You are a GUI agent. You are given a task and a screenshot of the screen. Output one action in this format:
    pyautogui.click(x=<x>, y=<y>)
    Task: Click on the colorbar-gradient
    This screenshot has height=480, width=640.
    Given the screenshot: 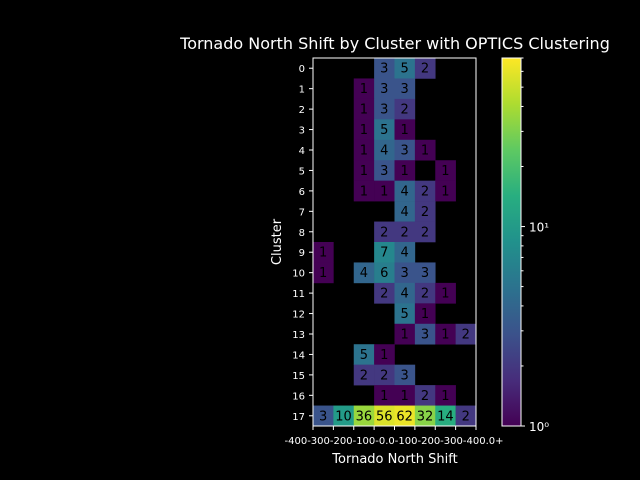 What is the action you would take?
    pyautogui.click(x=511, y=242)
    